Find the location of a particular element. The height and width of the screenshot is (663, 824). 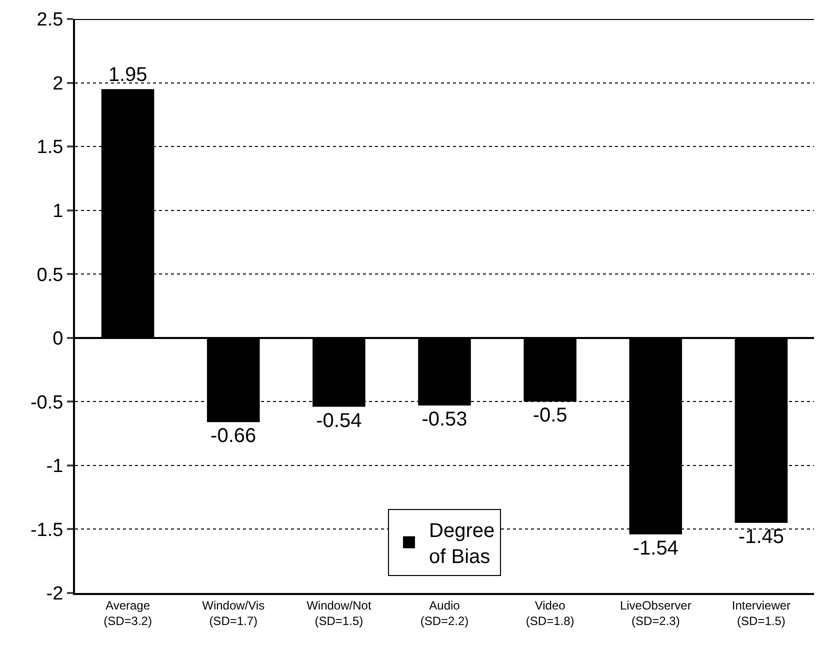

x-tick-label: Video (SD=1.8) is located at coordinates (550, 613).